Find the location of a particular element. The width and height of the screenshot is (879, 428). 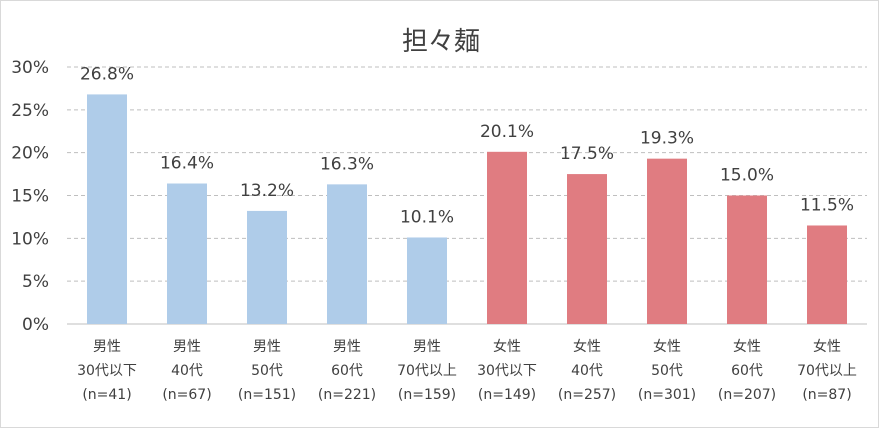

y-tick-label: 20% is located at coordinates (30, 154).